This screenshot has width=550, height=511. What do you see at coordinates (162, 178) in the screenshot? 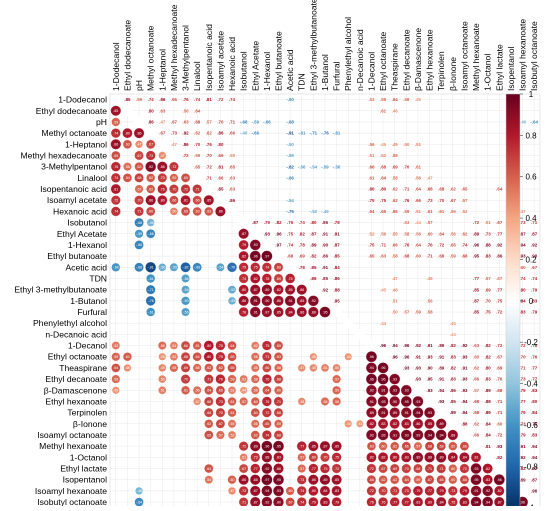
I see `corr-circle-value: .70` at bounding box center [162, 178].